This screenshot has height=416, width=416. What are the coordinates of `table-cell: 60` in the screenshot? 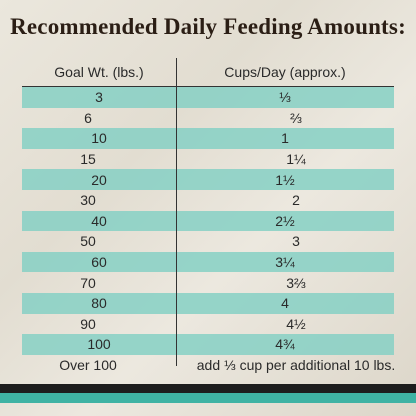 It's located at (99, 262).